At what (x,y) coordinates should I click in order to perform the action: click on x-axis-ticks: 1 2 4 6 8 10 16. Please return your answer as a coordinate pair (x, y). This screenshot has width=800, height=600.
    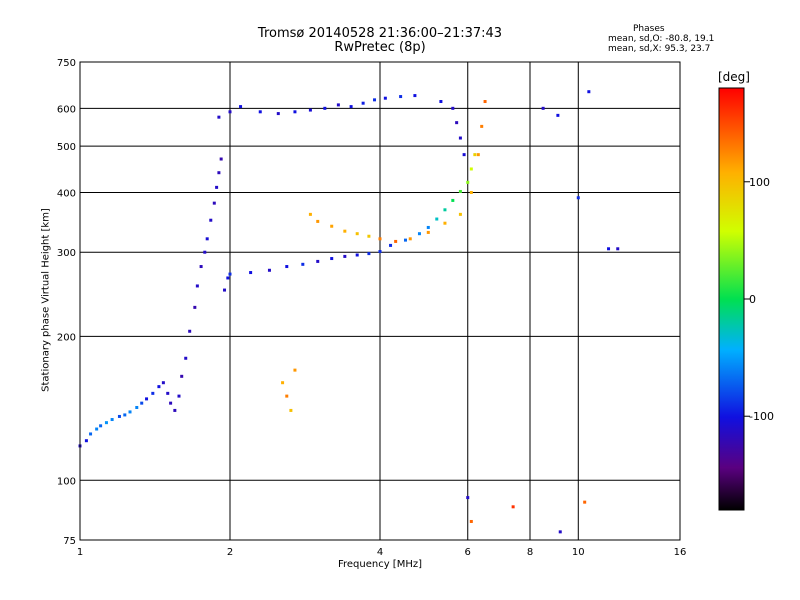
    Looking at the image, I should click on (382, 552).